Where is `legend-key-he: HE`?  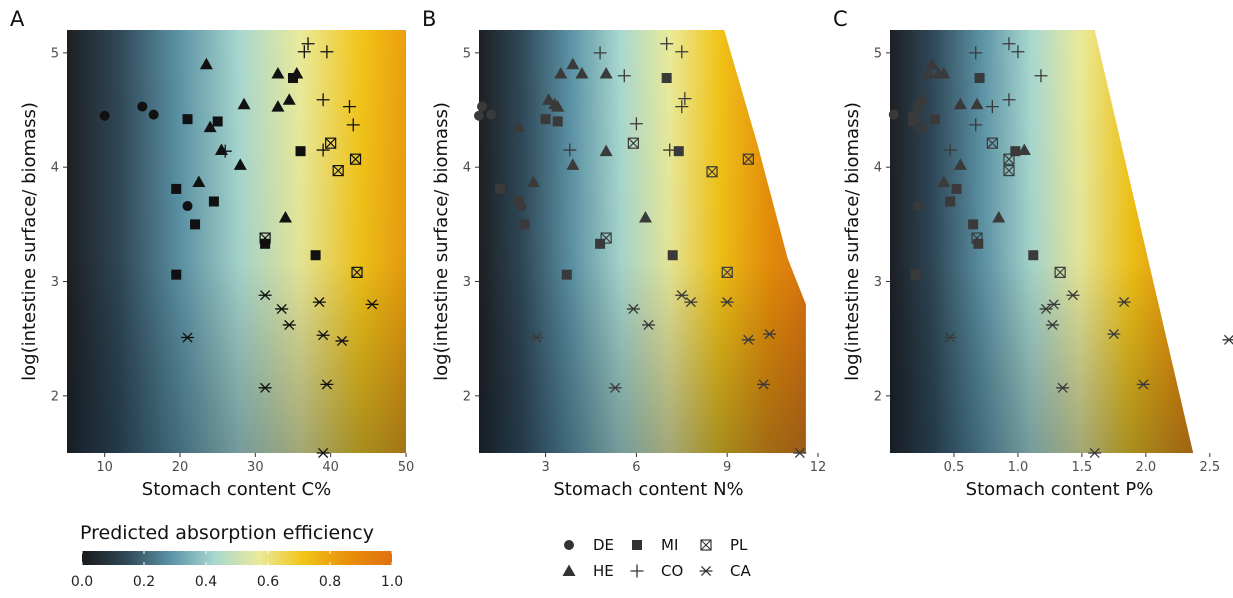
legend-key-he: HE is located at coordinates (588, 571).